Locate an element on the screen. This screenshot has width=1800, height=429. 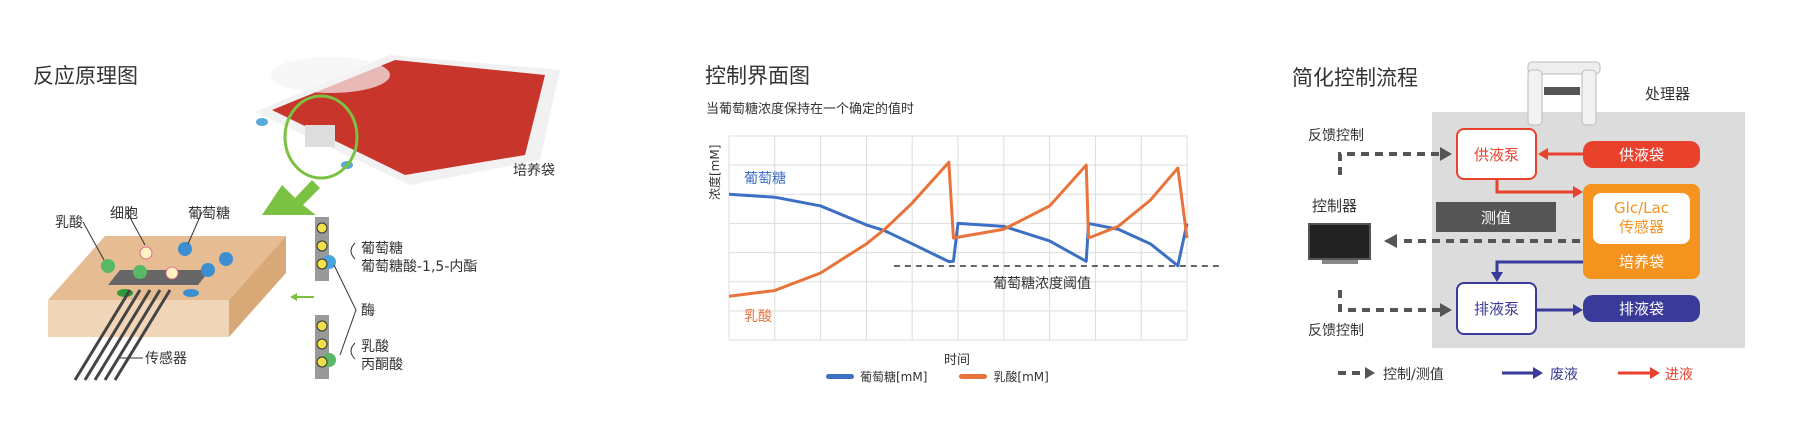
legend-swatch-glucose is located at coordinates (840, 376).